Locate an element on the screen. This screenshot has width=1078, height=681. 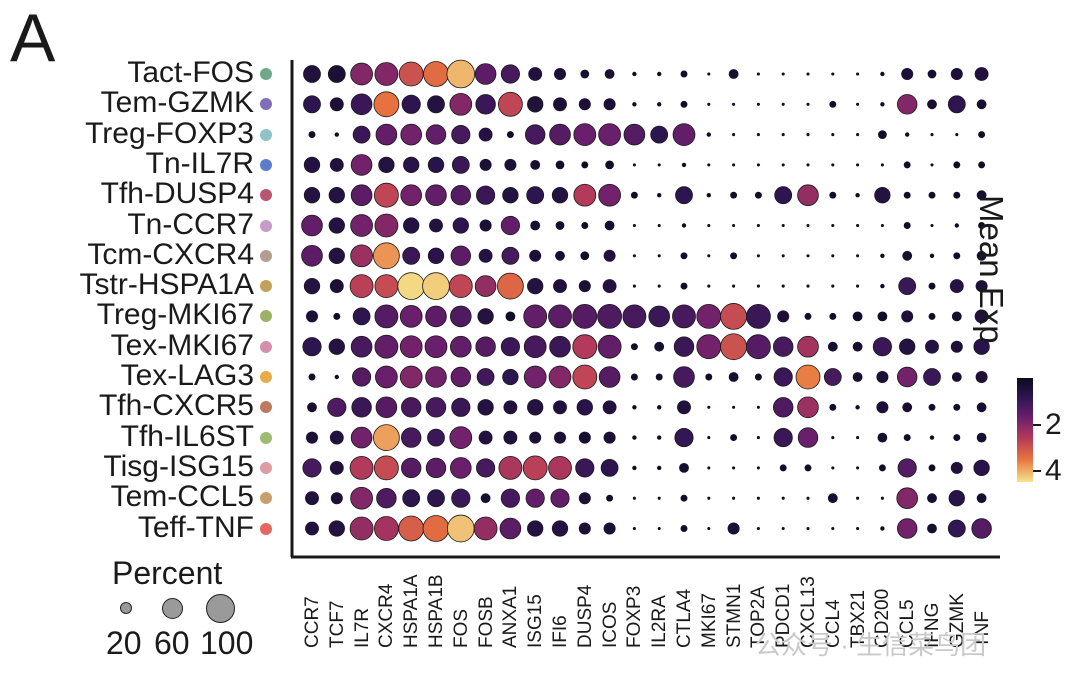
dot-tstr-hspa1a-tcf7 is located at coordinates (336, 286).